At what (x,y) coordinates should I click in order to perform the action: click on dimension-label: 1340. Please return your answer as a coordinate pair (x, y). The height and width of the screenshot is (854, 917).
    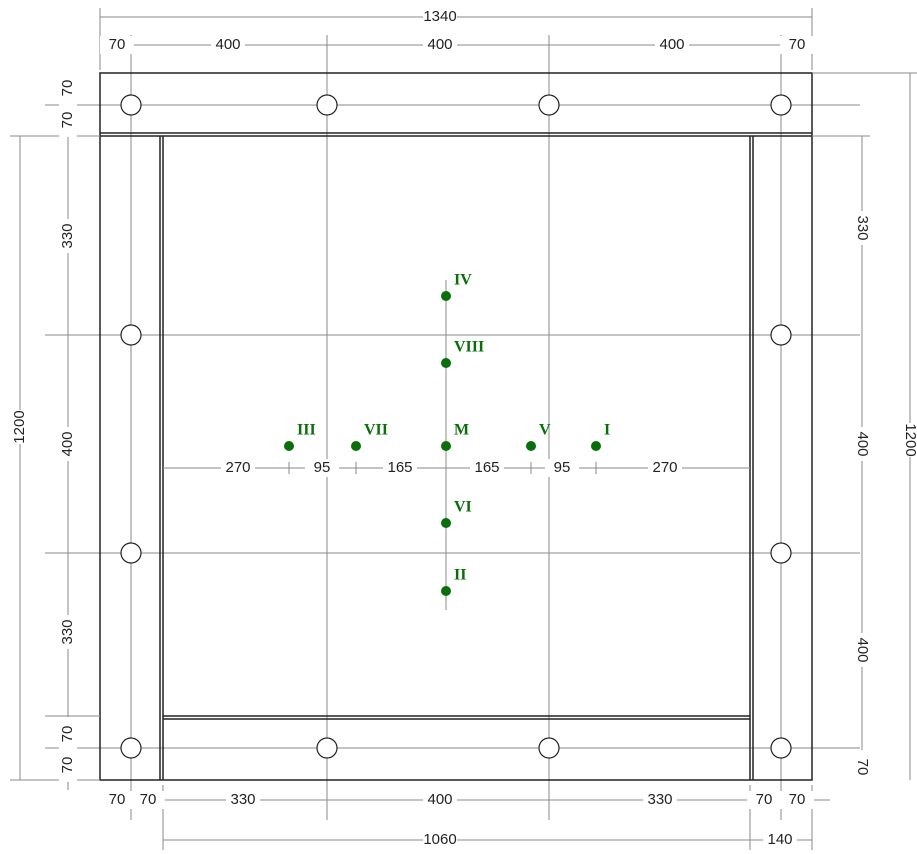
    Looking at the image, I should click on (439, 16).